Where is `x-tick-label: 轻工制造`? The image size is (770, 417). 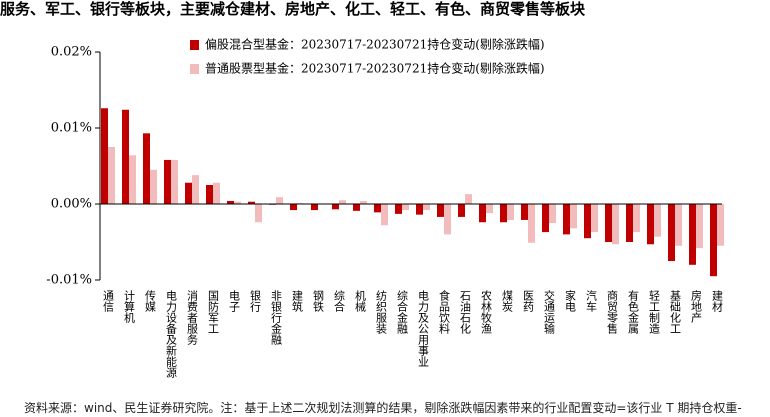
x-tick-label: 轻工制造 is located at coordinates (654, 311).